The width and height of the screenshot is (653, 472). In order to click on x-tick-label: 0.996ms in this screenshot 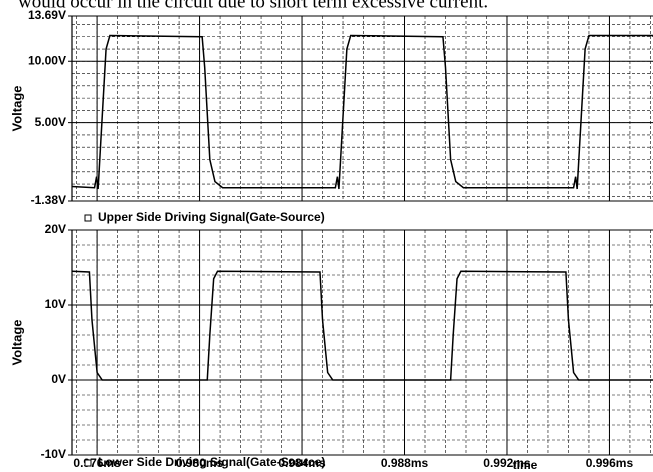, I will do `click(610, 463)`.